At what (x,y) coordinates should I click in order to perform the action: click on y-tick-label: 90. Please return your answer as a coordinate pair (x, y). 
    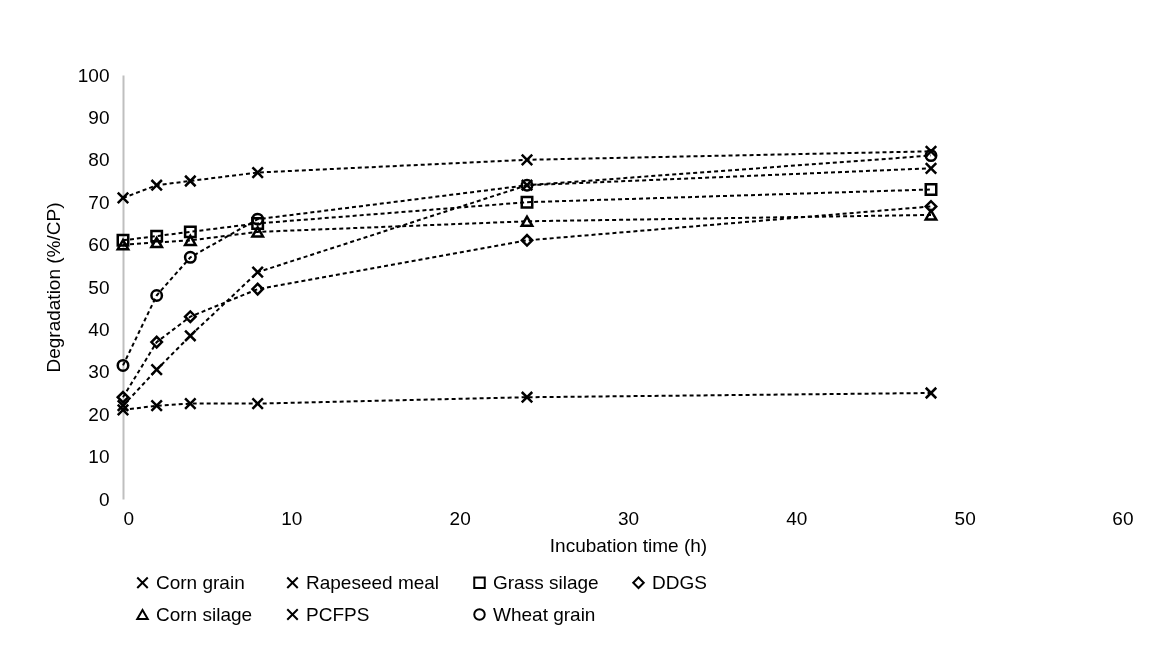
    Looking at the image, I should click on (99, 117).